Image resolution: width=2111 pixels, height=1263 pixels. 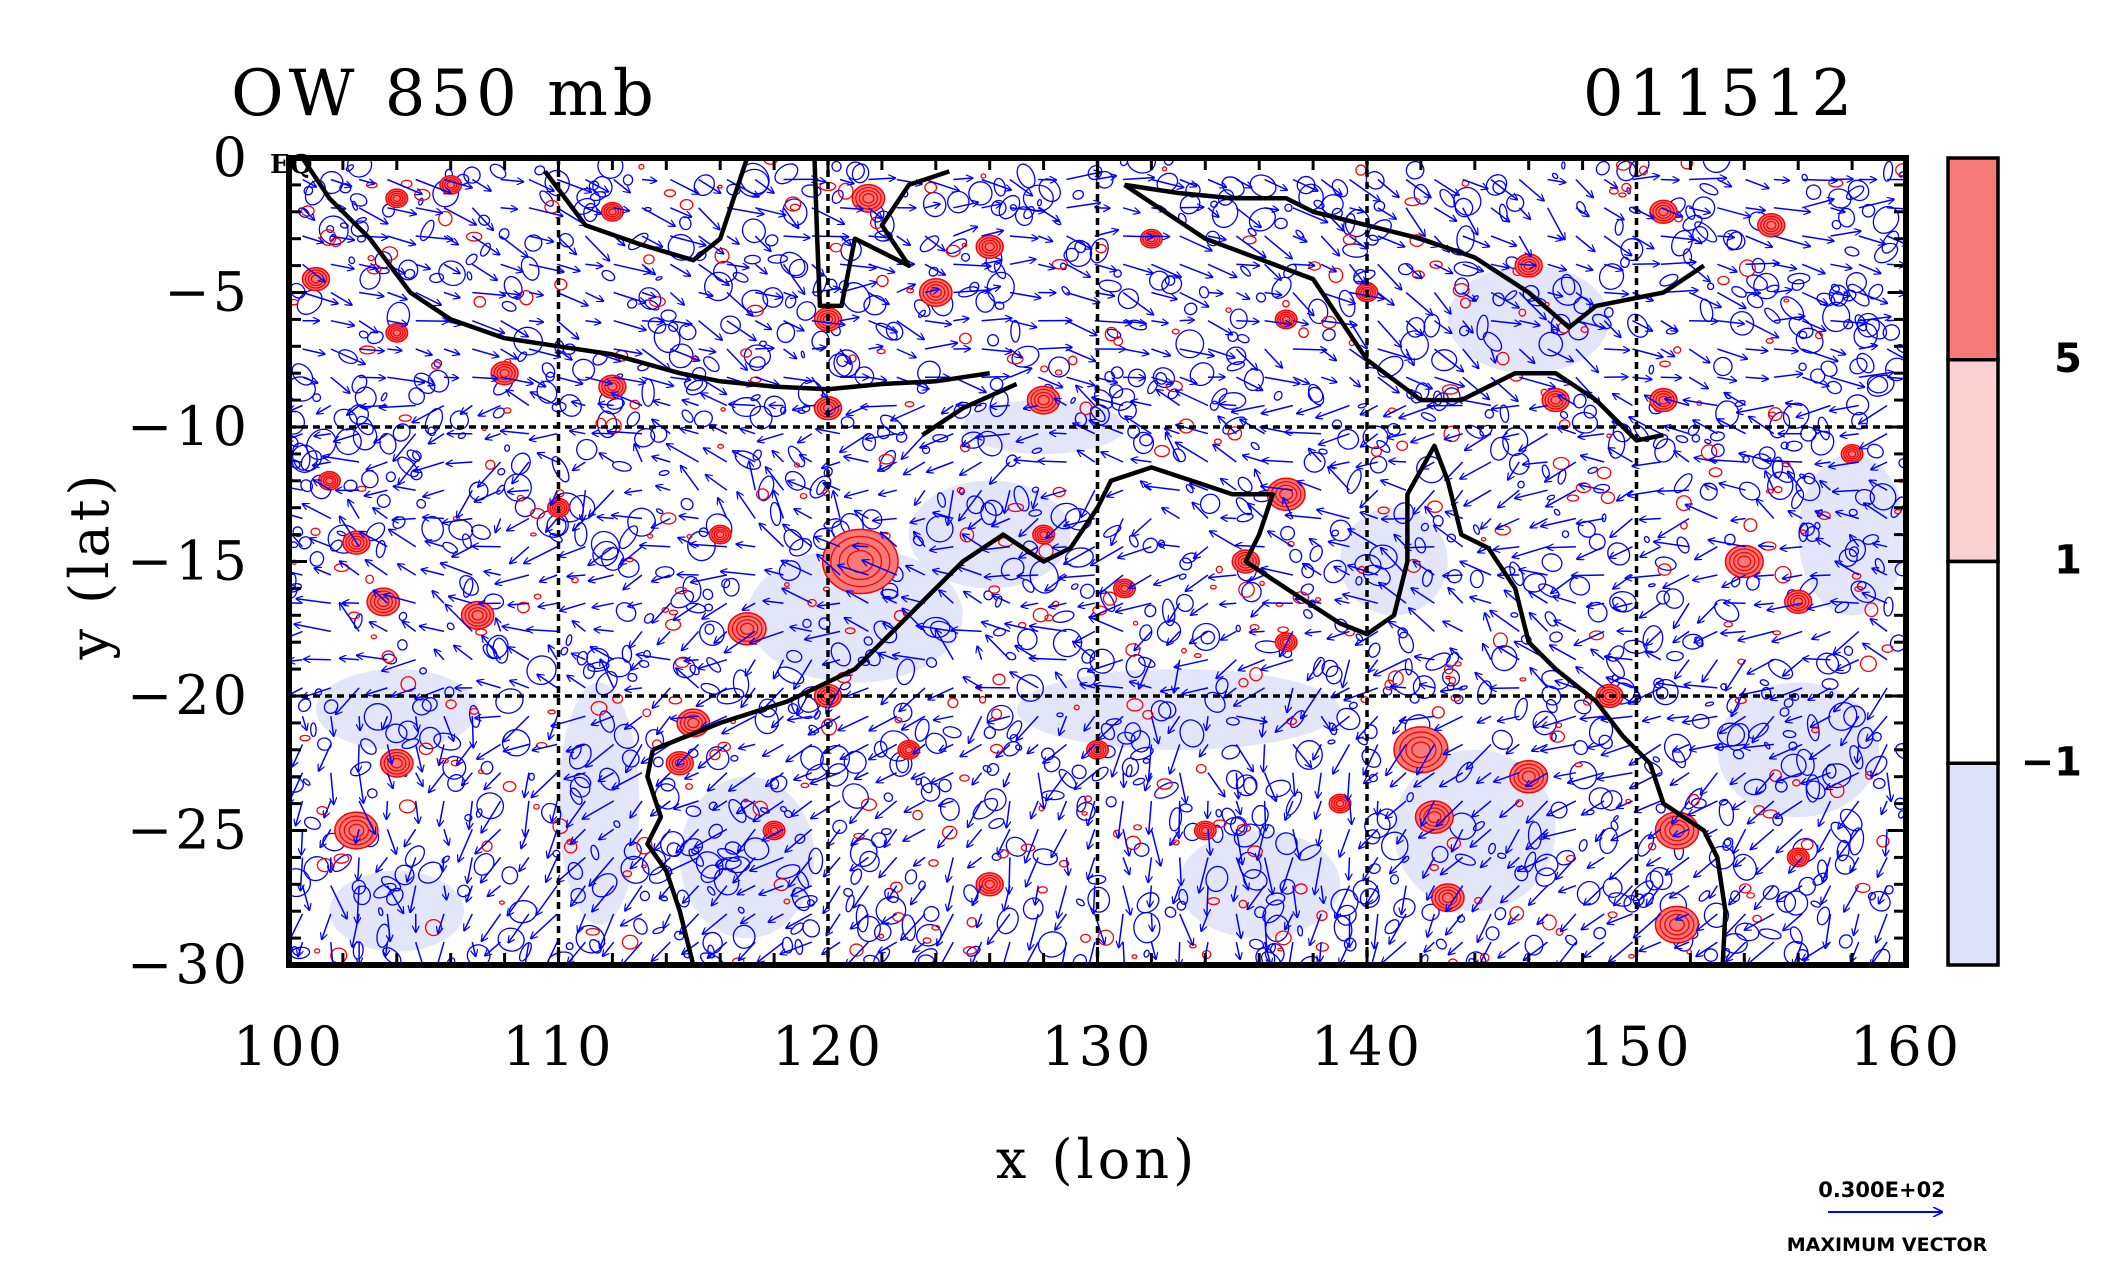 What do you see at coordinates (1882, 1190) in the screenshot?
I see `vector-key-magnitude: 0.300E+02` at bounding box center [1882, 1190].